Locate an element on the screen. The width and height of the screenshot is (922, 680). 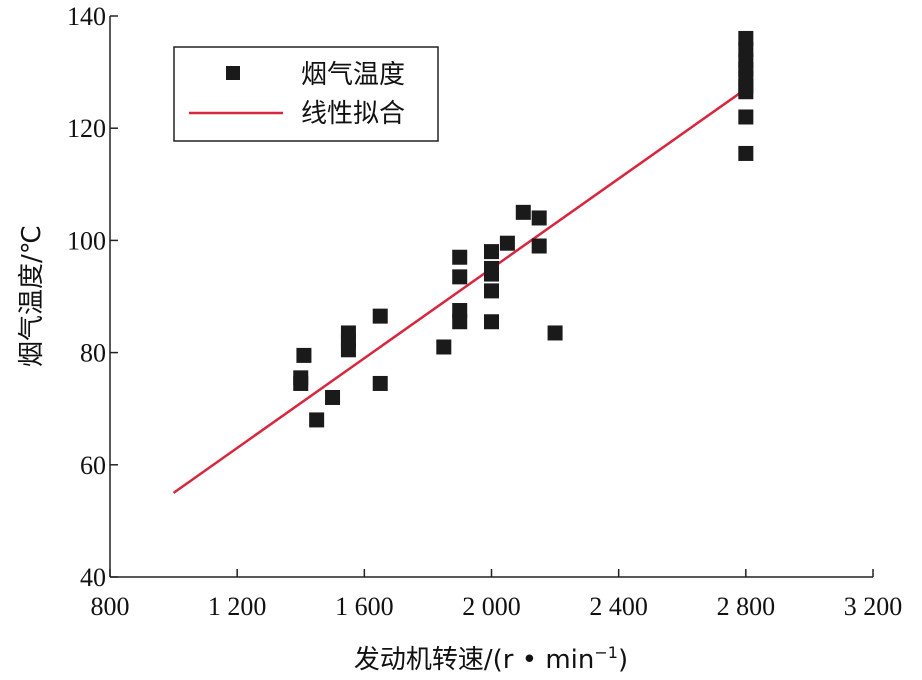
y-tick-label: 140 is located at coordinates (86, 16).